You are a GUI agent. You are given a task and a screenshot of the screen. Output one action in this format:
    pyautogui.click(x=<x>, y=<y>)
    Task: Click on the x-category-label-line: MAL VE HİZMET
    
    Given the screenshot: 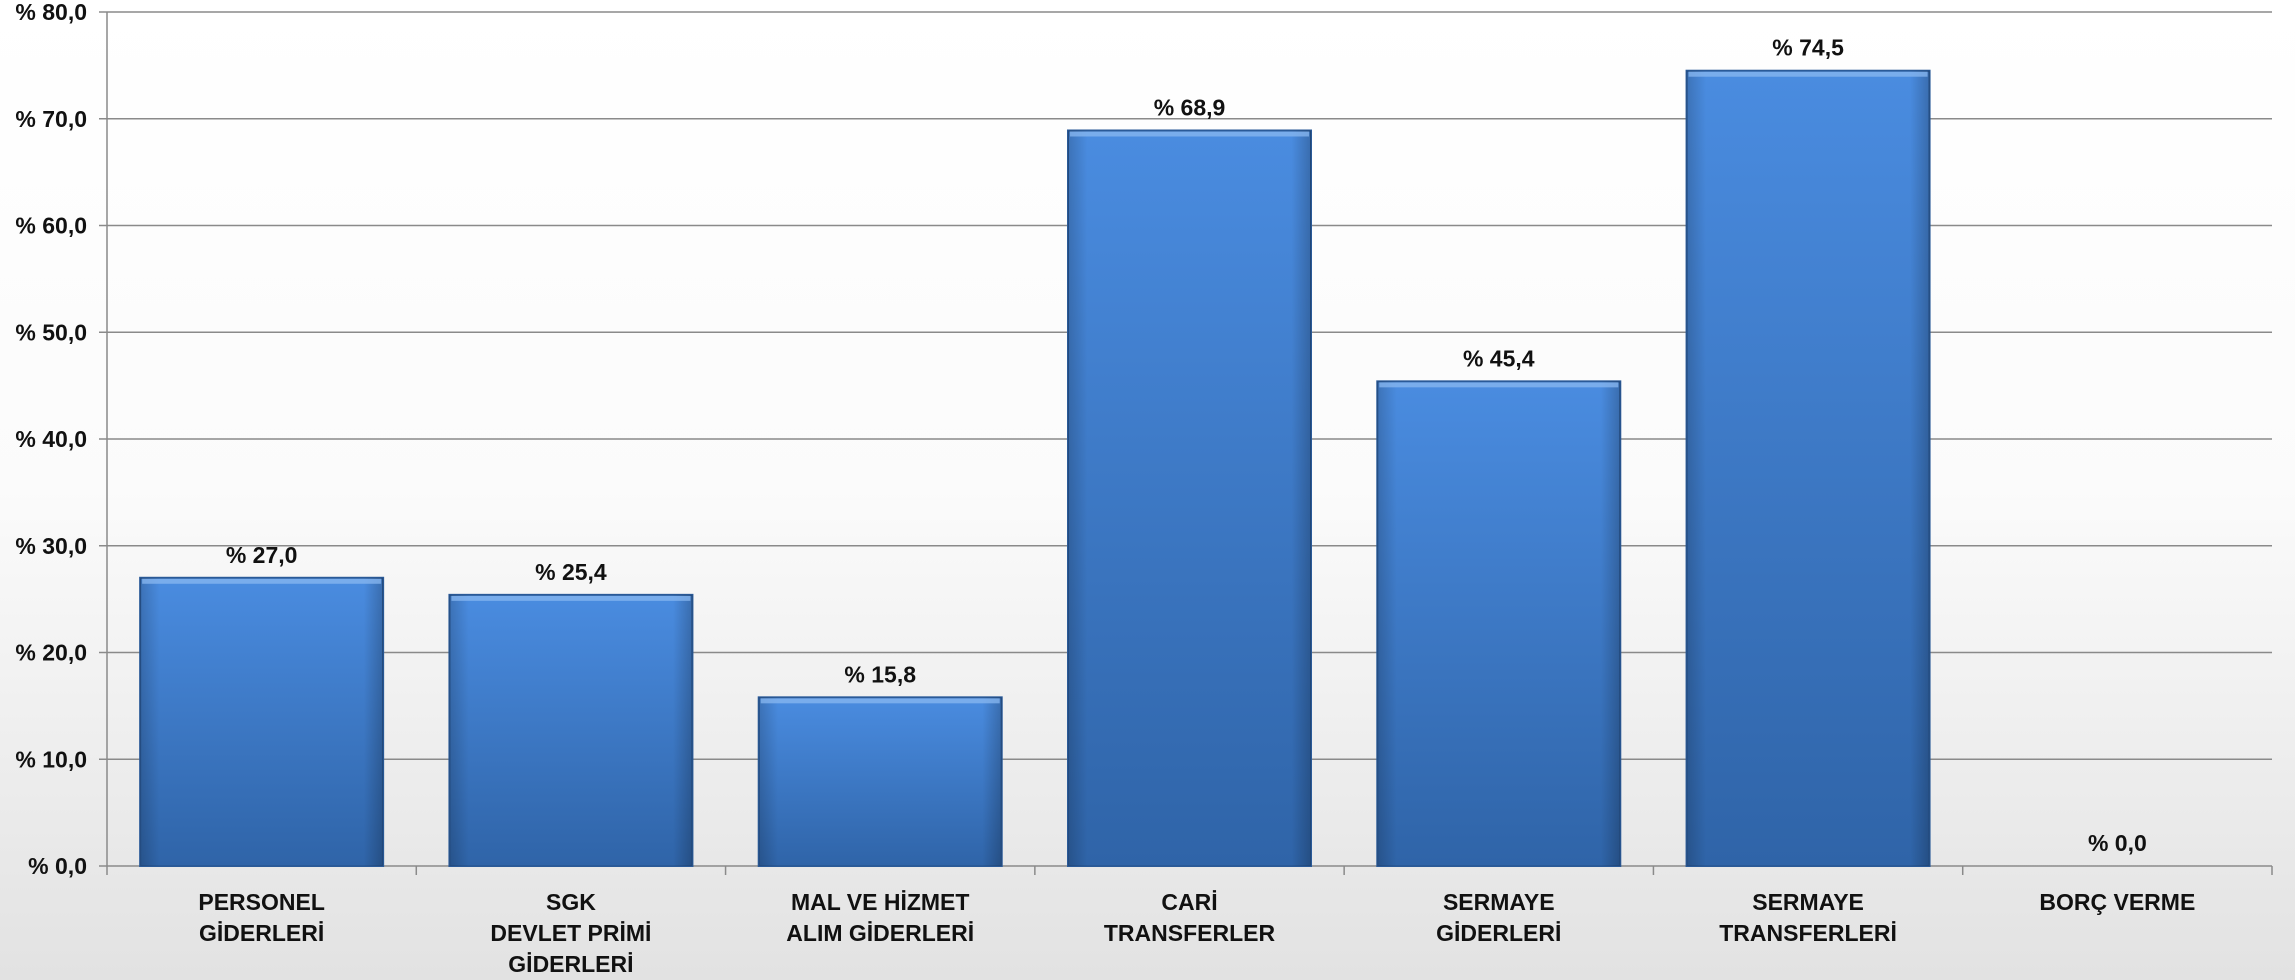 What is the action you would take?
    pyautogui.click(x=880, y=902)
    